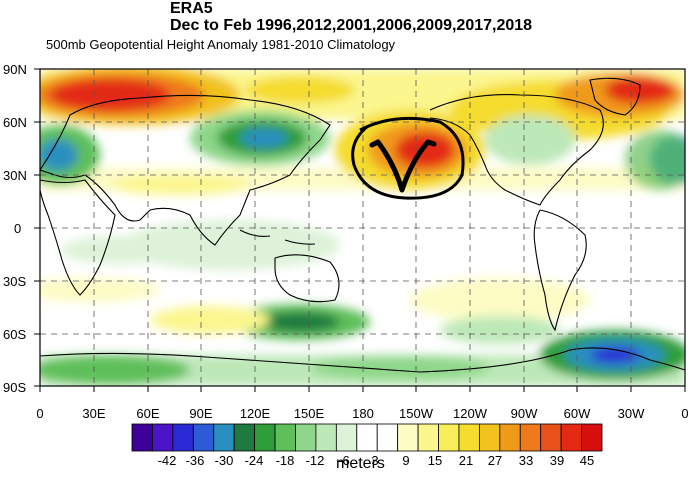 The height and width of the screenshot is (501, 700). Describe the element at coordinates (360, 463) in the screenshot. I see `colorbar-units: meters` at that location.